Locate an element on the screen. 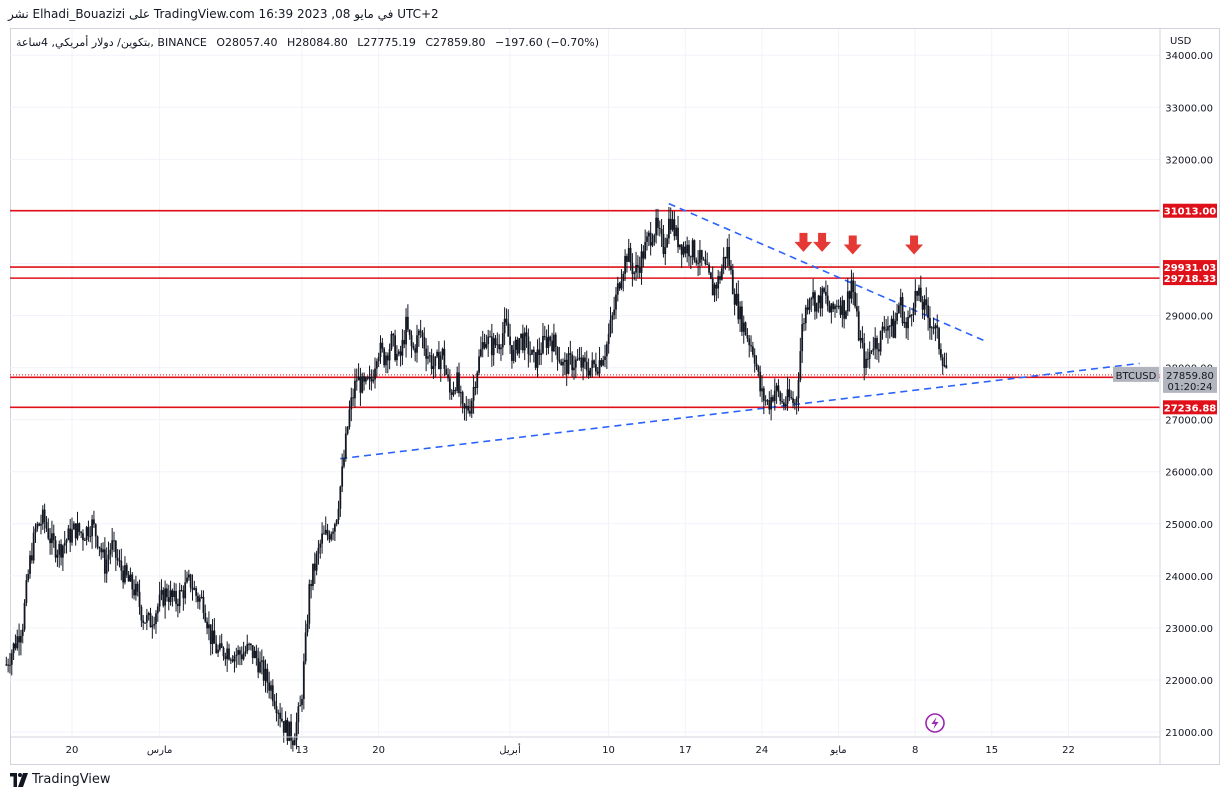  footer-brand: TradingView is located at coordinates (71, 779).